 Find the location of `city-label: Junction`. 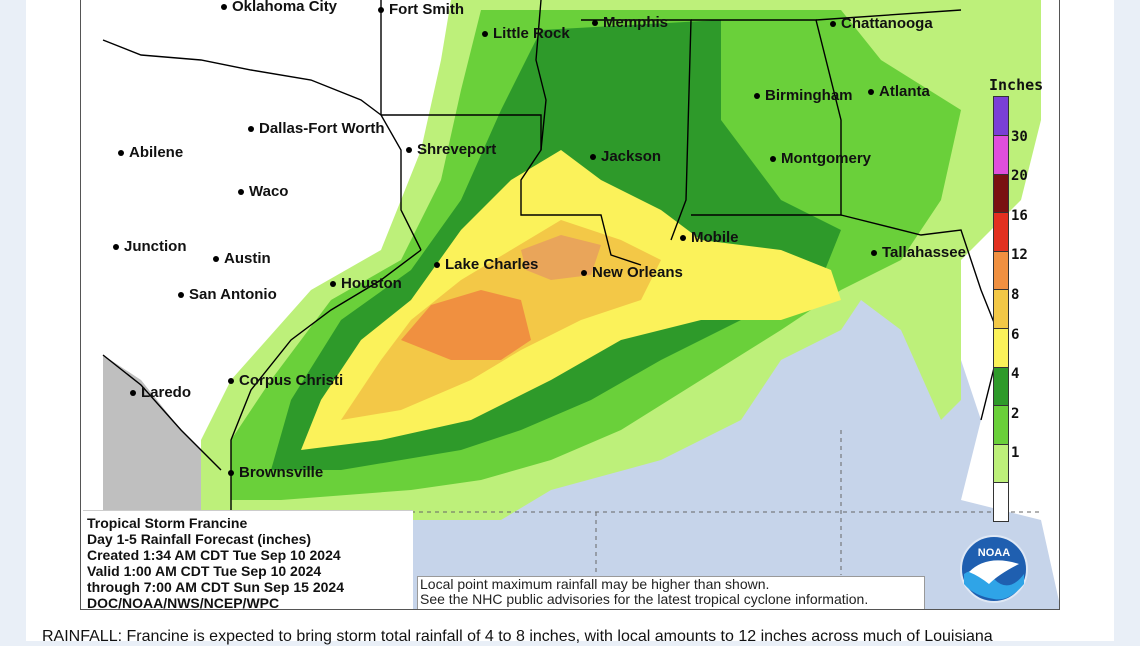

city-label: Junction is located at coordinates (155, 246).